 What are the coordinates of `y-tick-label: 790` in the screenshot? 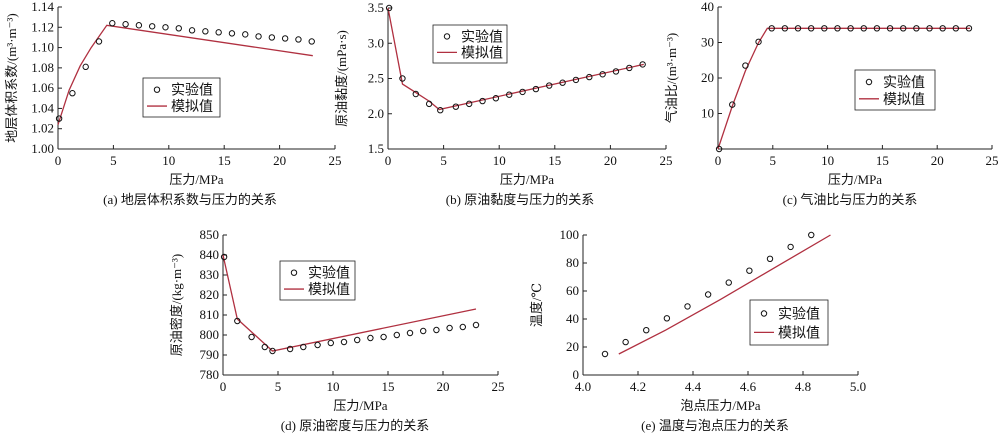 It's located at (210, 354).